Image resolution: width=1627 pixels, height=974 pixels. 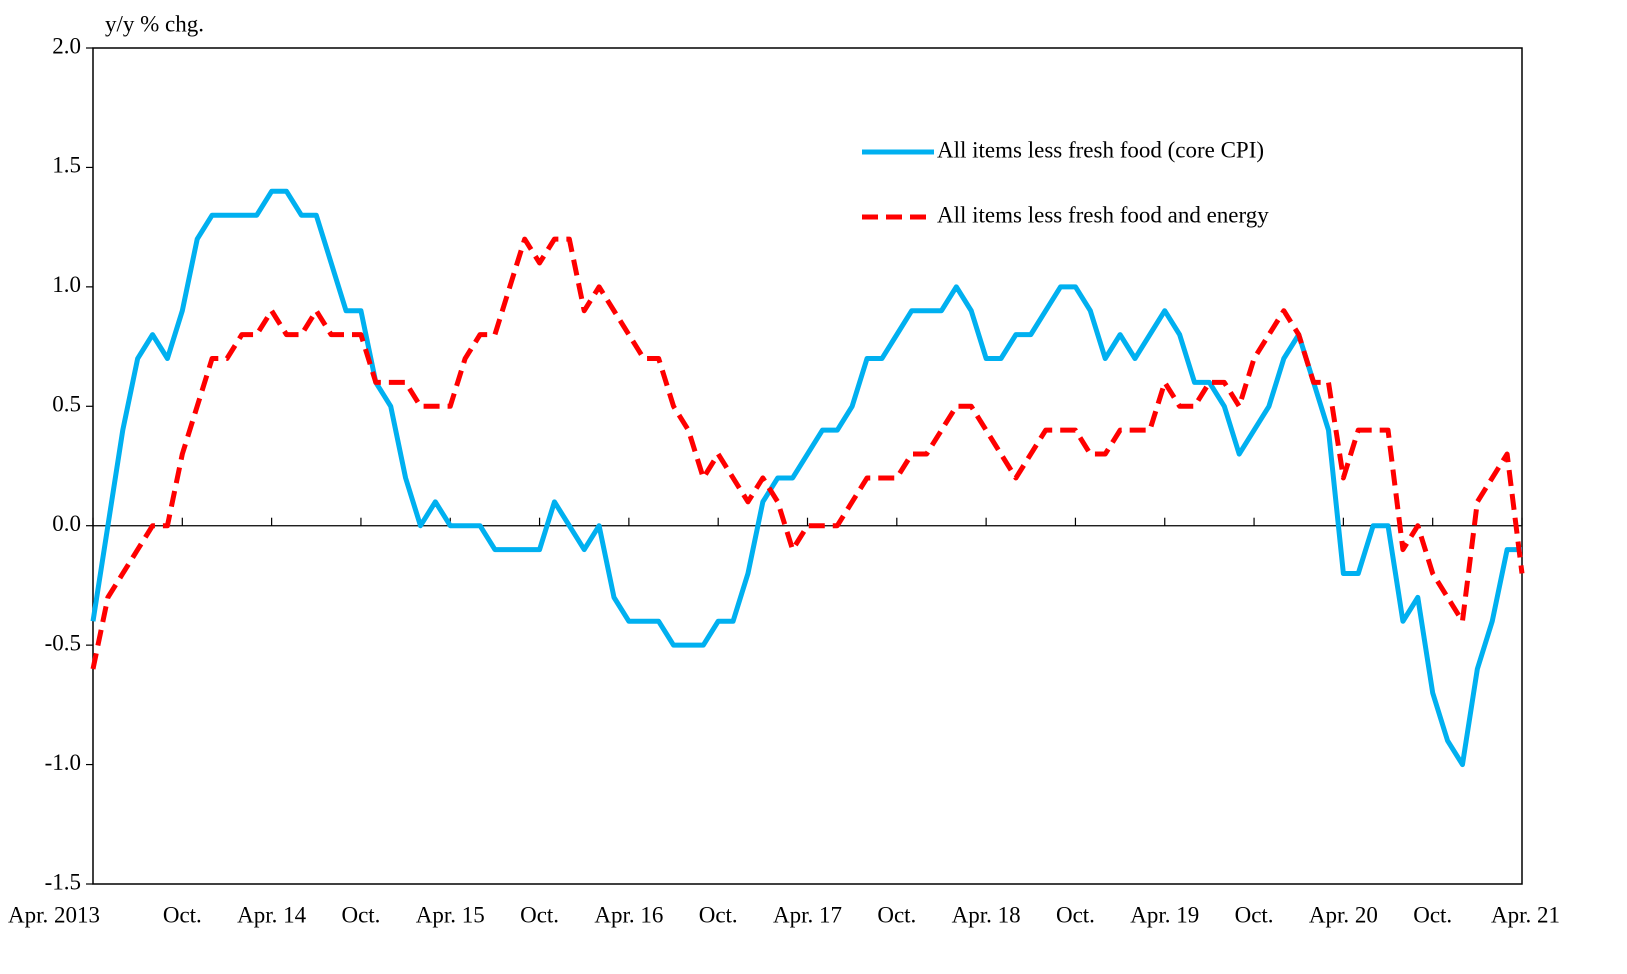 What do you see at coordinates (1103, 214) in the screenshot?
I see `legend-label: All items less fresh food and energy` at bounding box center [1103, 214].